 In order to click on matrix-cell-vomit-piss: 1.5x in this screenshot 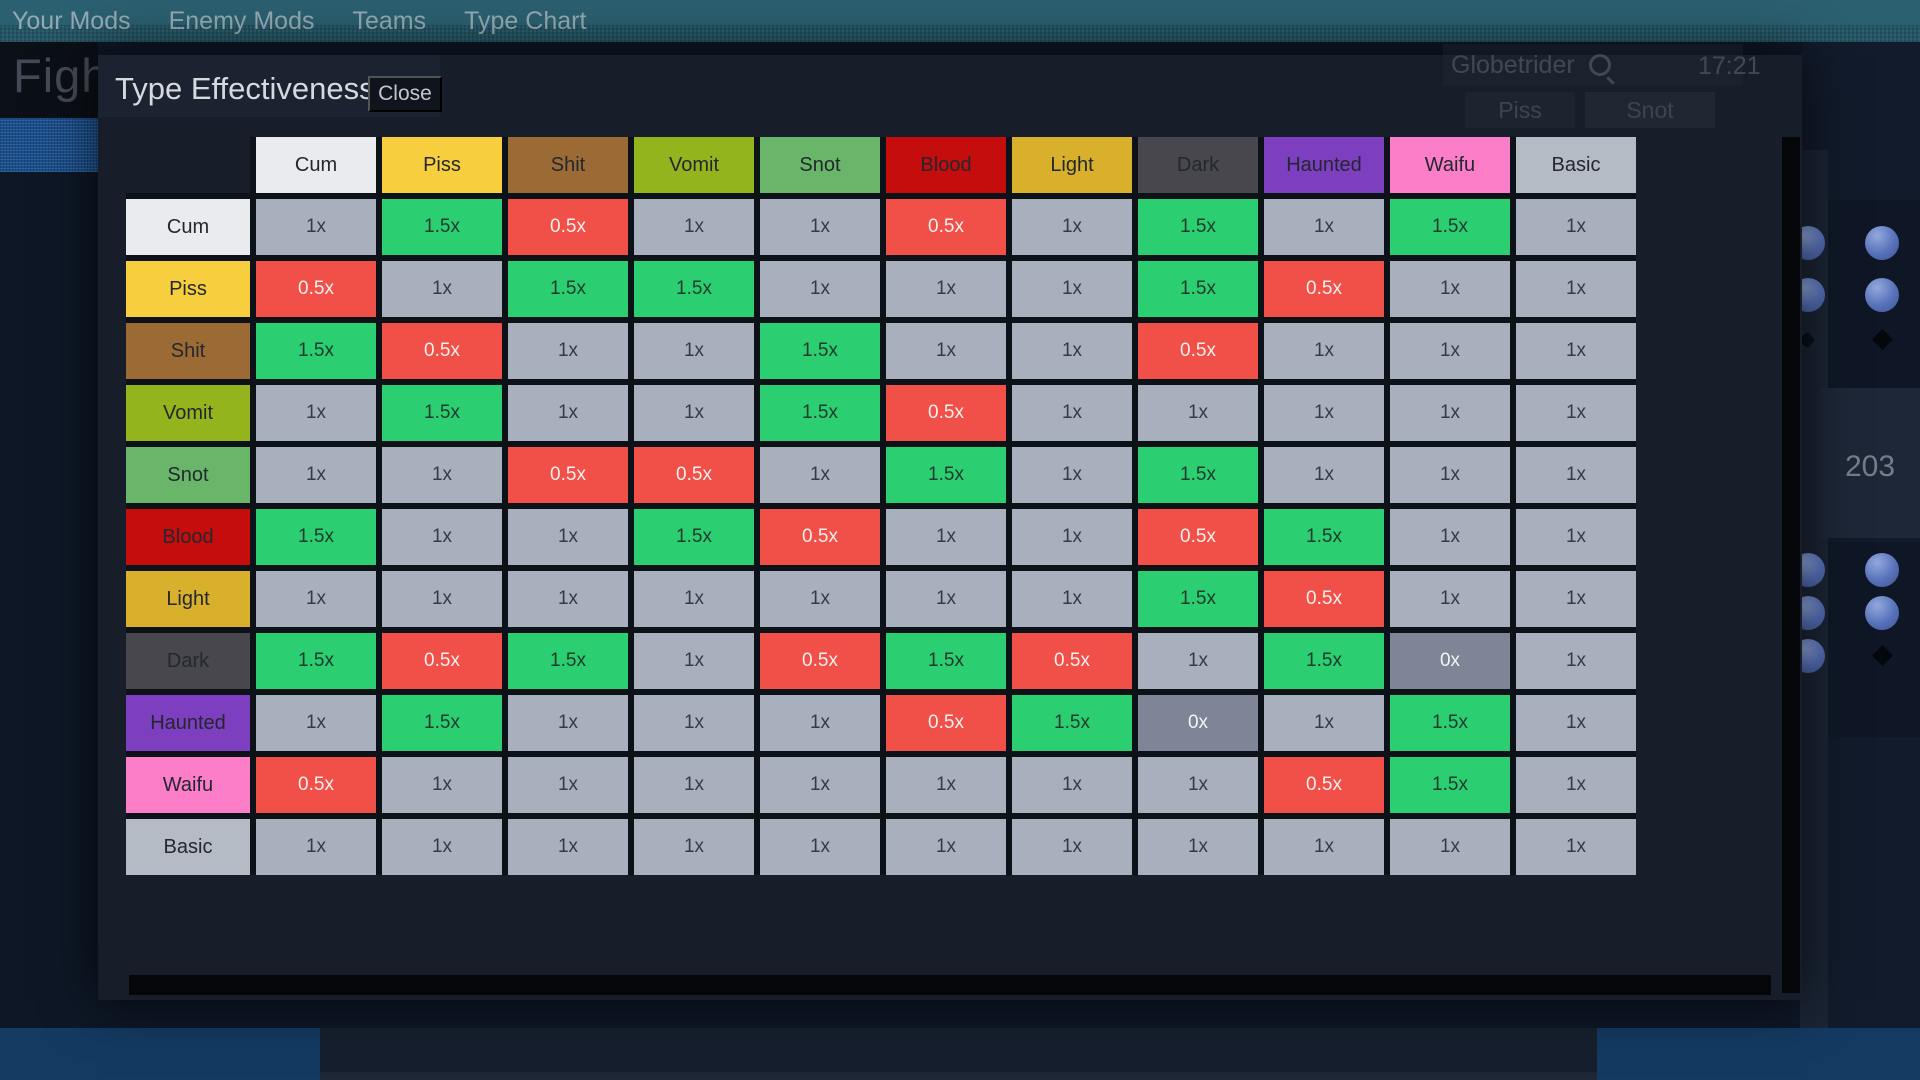, I will do `click(442, 413)`.